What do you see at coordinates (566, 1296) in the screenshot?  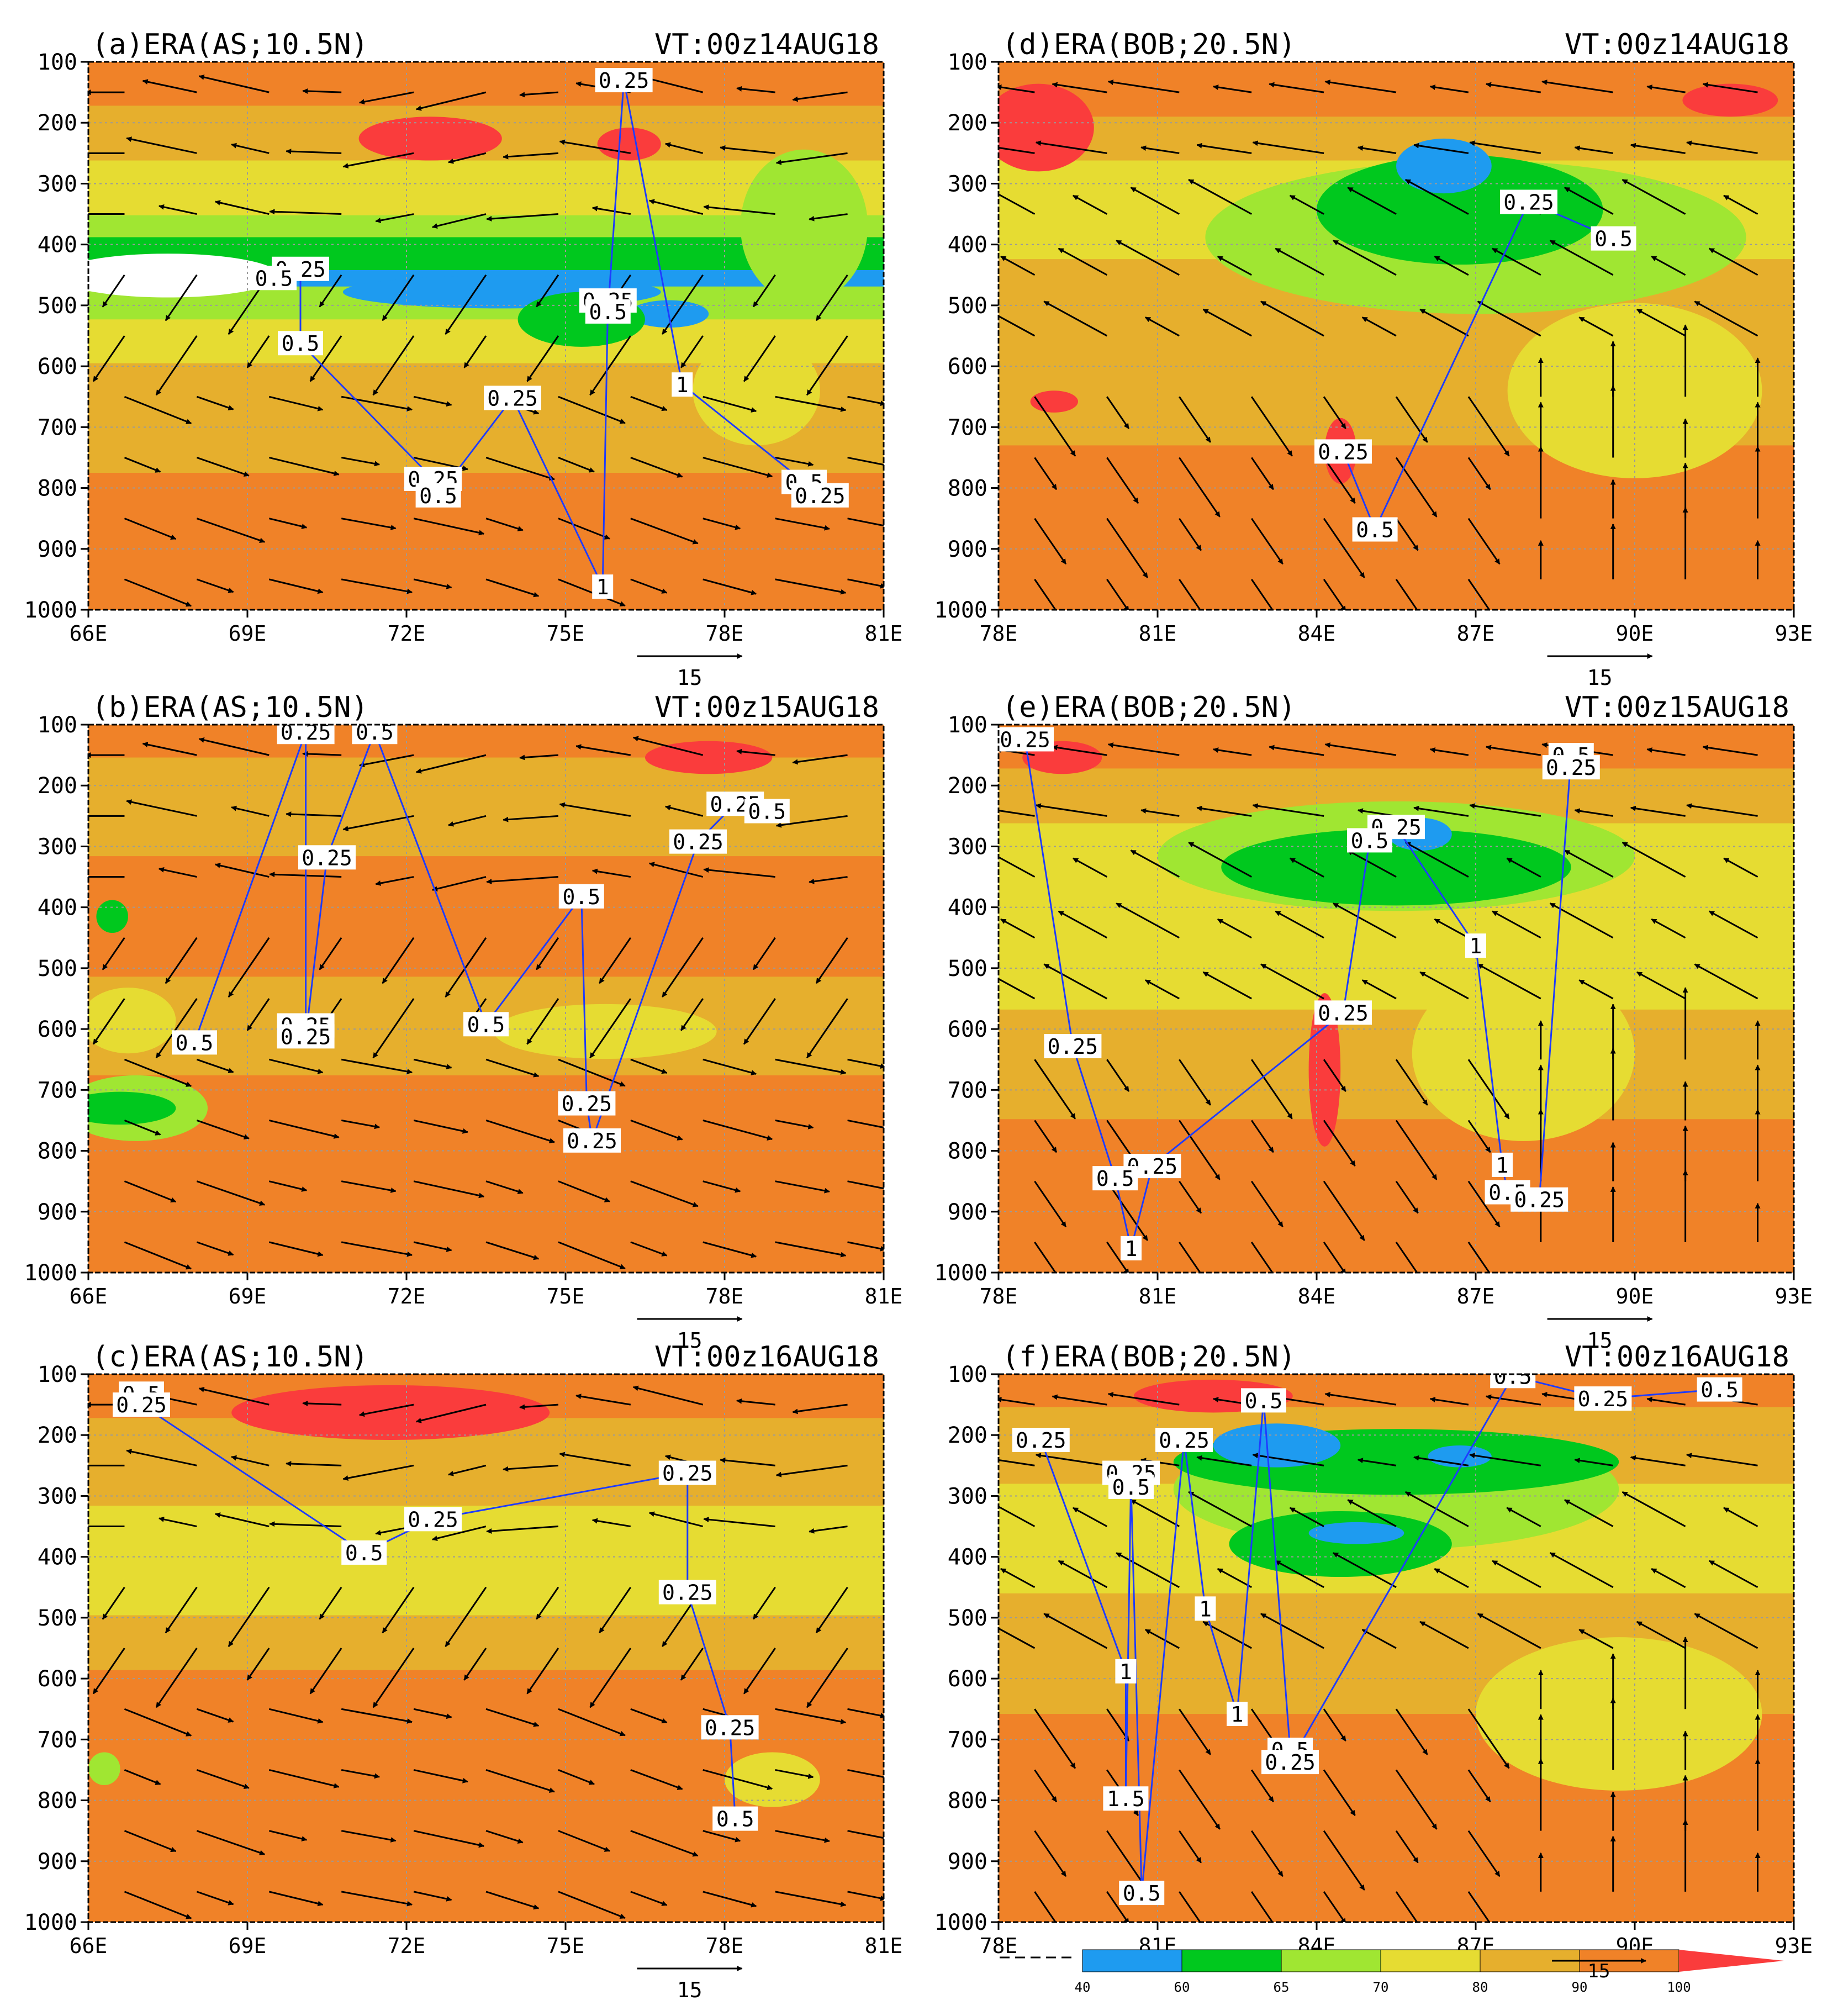 I see `x-tick-label: 75E` at bounding box center [566, 1296].